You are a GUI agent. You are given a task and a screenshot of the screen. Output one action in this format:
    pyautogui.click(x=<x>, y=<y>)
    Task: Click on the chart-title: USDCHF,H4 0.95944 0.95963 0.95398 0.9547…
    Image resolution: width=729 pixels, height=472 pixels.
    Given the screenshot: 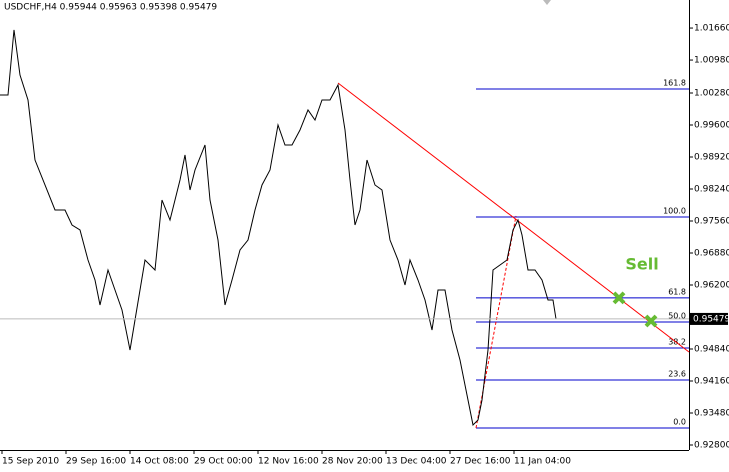 What is the action you would take?
    pyautogui.click(x=110, y=8)
    